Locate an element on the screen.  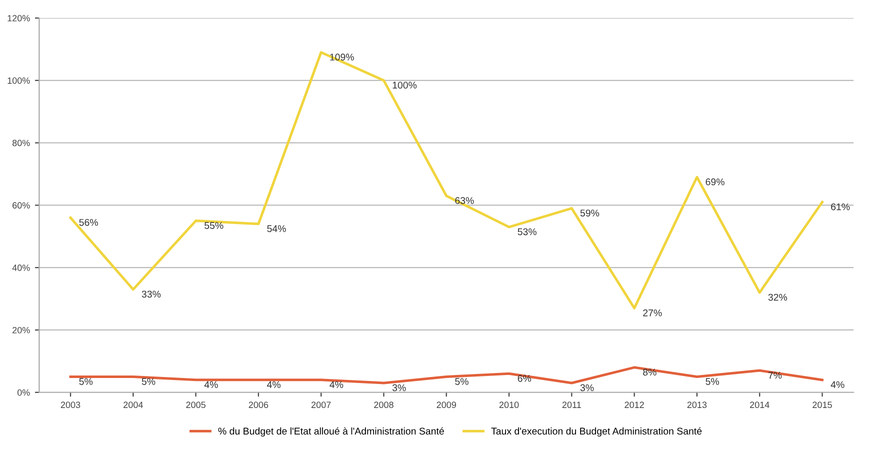
data-label: 27% is located at coordinates (652, 312).